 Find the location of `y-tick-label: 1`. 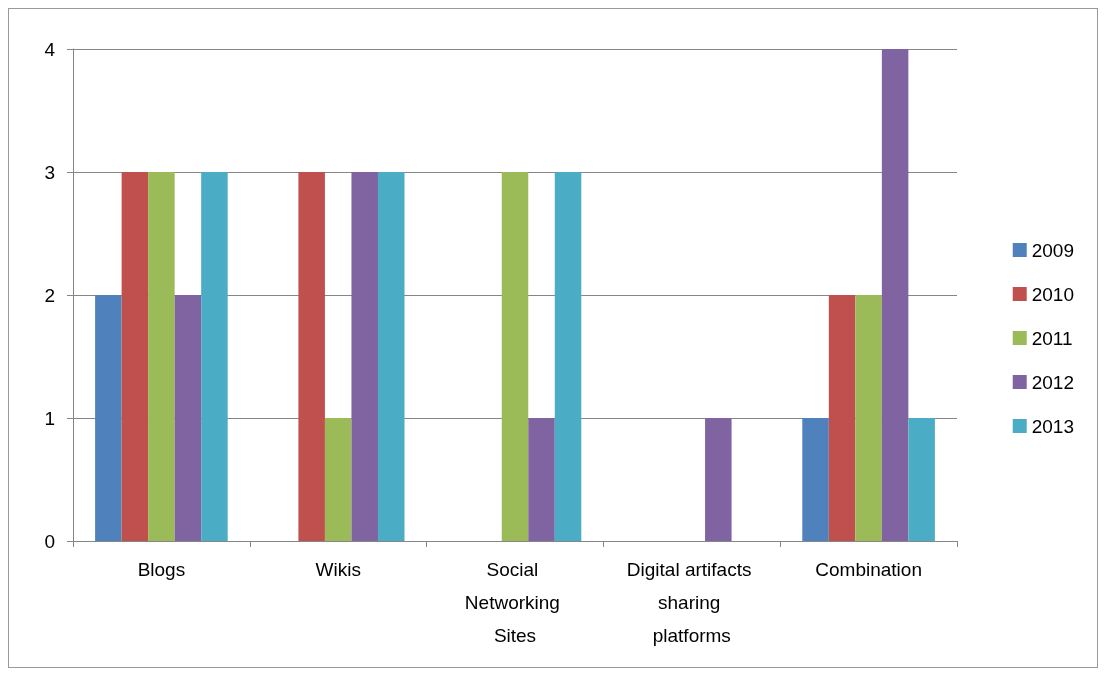

y-tick-label: 1 is located at coordinates (49, 418).